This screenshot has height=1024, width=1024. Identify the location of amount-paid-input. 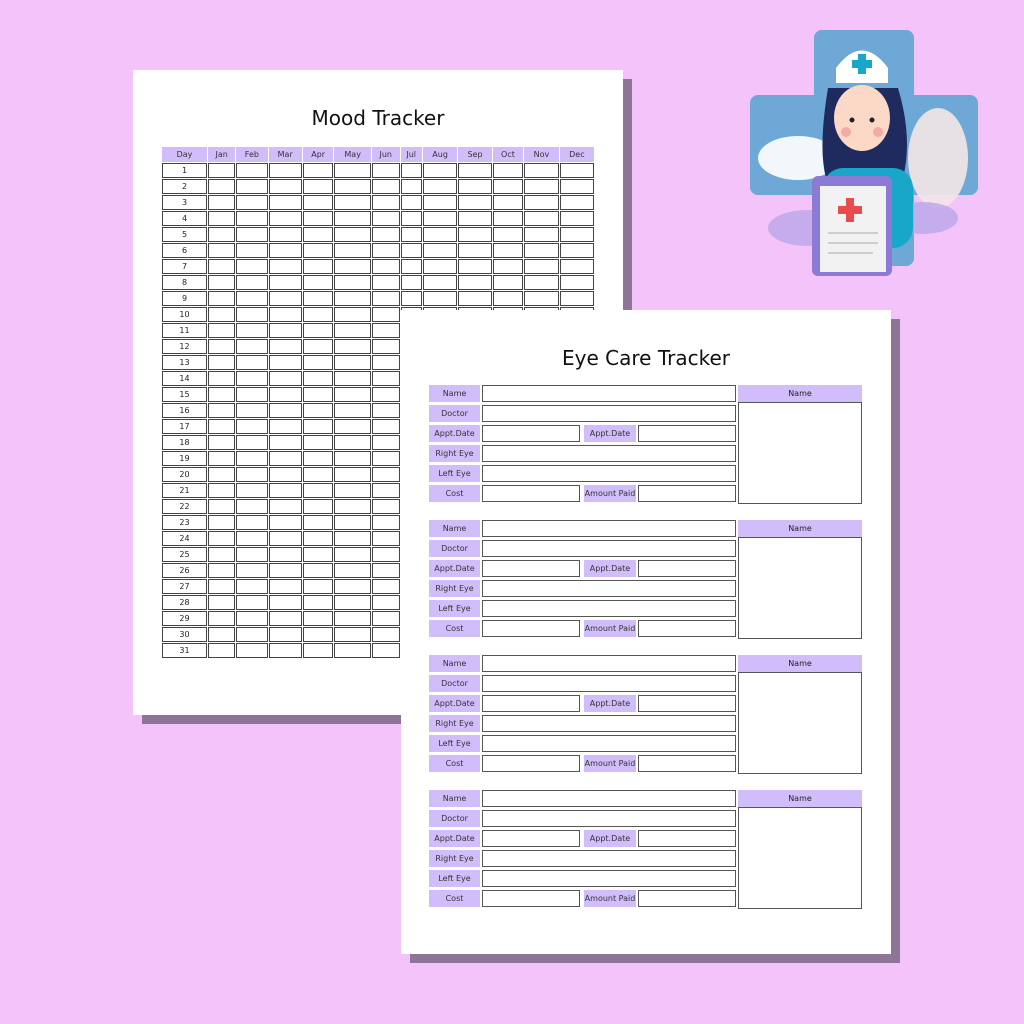
(687, 763).